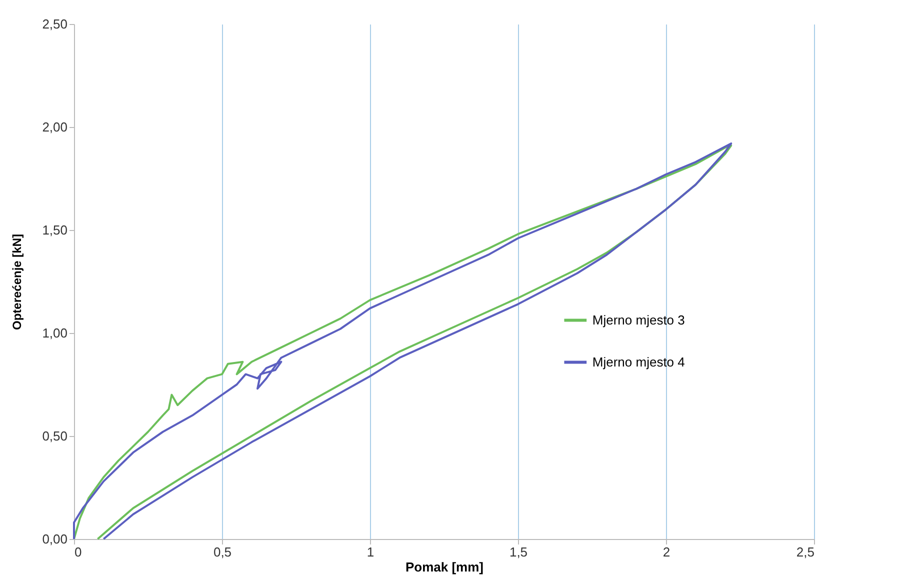 The height and width of the screenshot is (582, 908). What do you see at coordinates (444, 567) in the screenshot?
I see `x-axis-title: Pomak [mm]` at bounding box center [444, 567].